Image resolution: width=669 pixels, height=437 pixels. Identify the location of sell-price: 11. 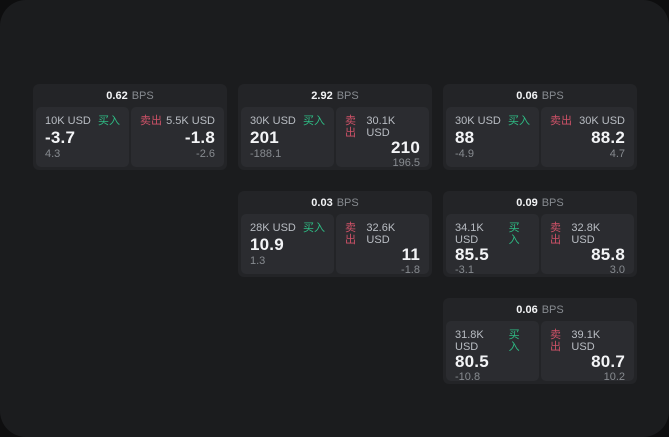
(410, 255).